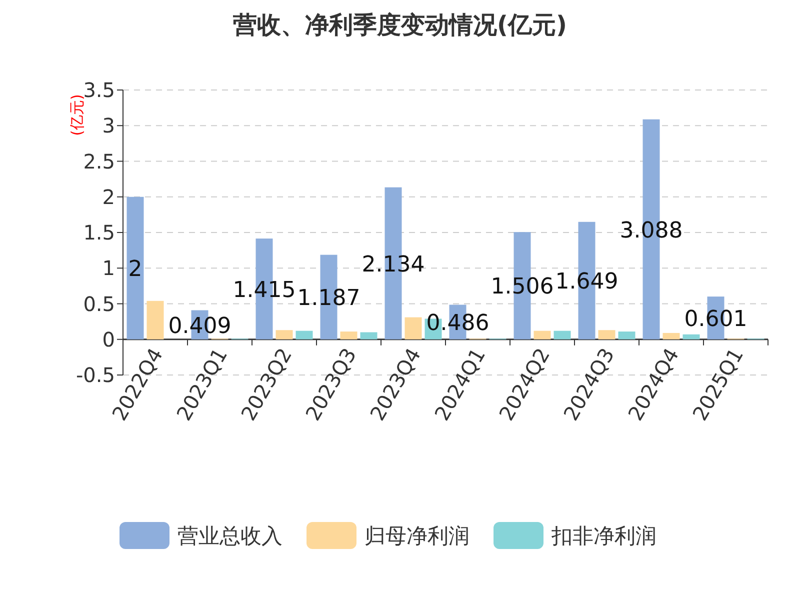 The height and width of the screenshot is (600, 800). I want to click on data-label: 1.506, so click(522, 287).